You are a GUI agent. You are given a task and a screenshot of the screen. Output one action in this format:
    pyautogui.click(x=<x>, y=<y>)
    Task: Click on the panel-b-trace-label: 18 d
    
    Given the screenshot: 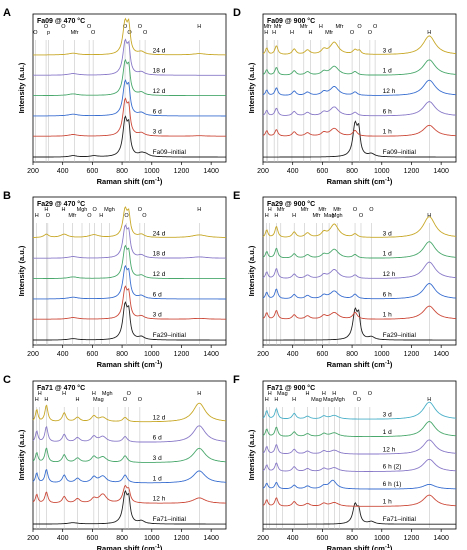 What is the action you would take?
    pyautogui.click(x=159, y=254)
    